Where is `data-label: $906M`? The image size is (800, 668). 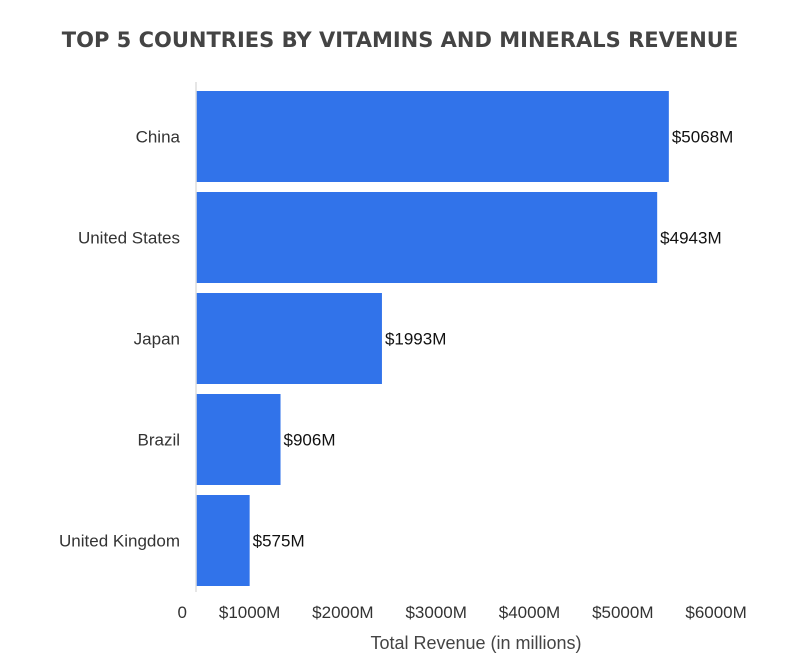 data-label: $906M is located at coordinates (310, 440).